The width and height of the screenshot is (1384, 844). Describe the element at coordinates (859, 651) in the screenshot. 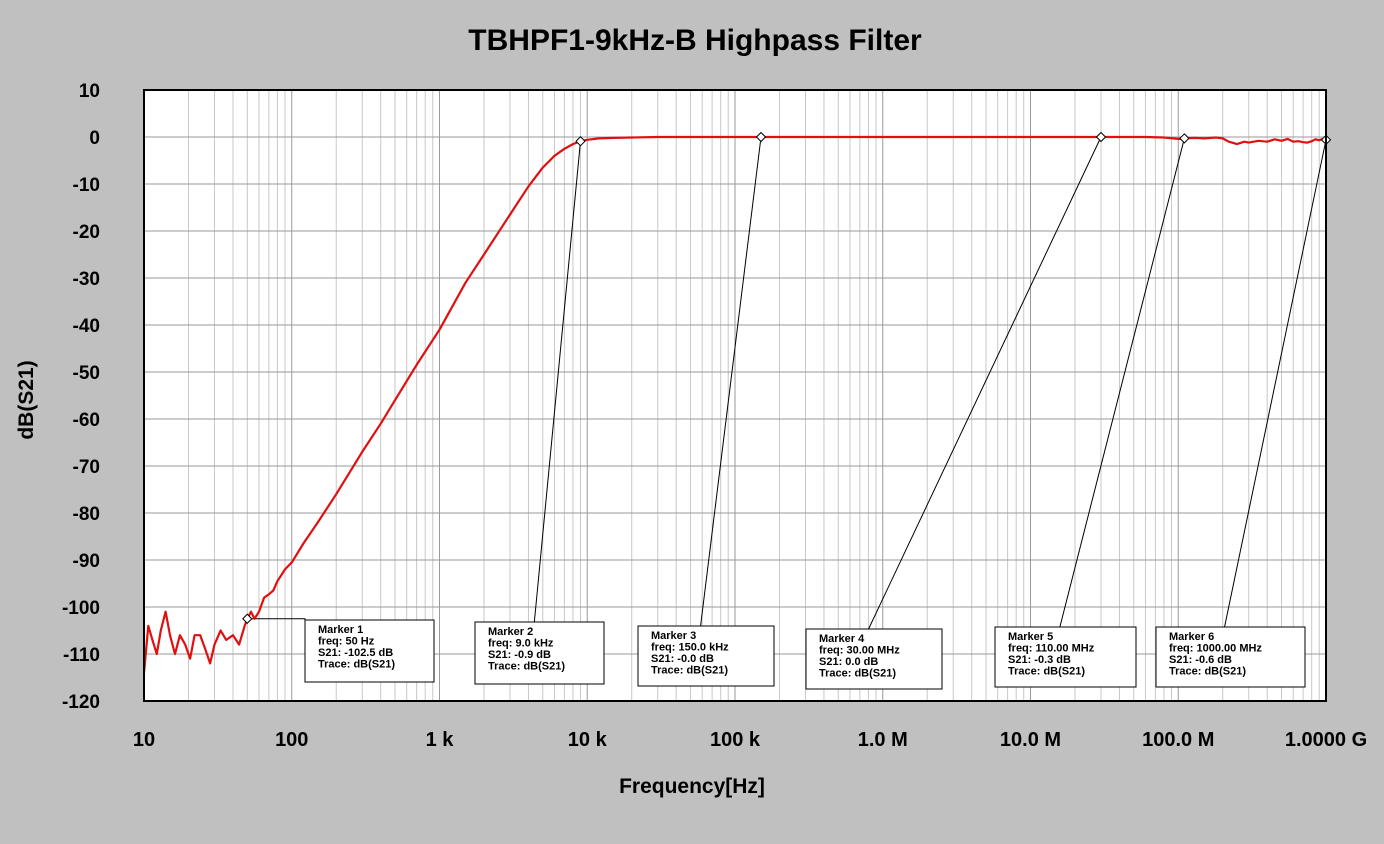

I see `marker-box-text: freq: 30.00 MHz` at that location.